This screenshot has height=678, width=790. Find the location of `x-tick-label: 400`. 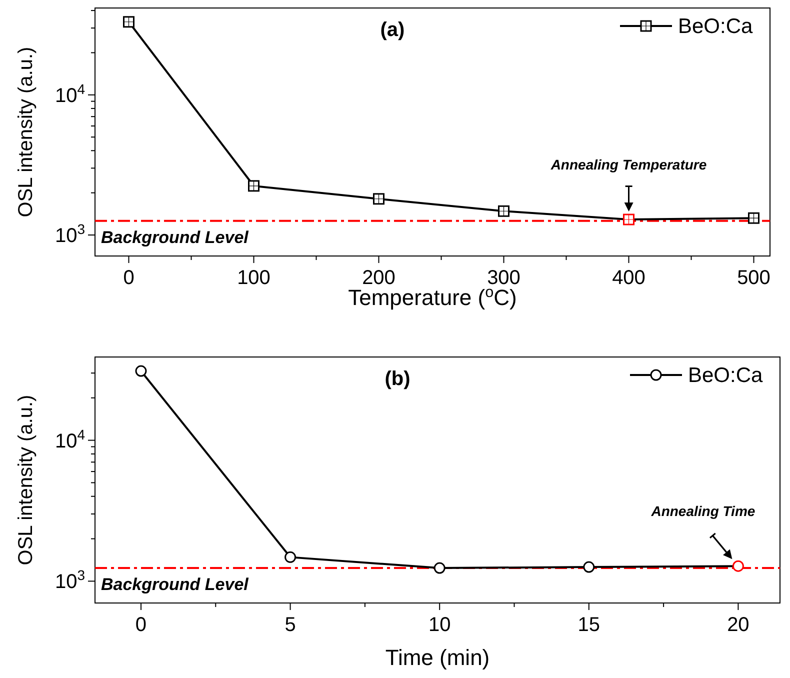

x-tick-label: 400 is located at coordinates (629, 278).